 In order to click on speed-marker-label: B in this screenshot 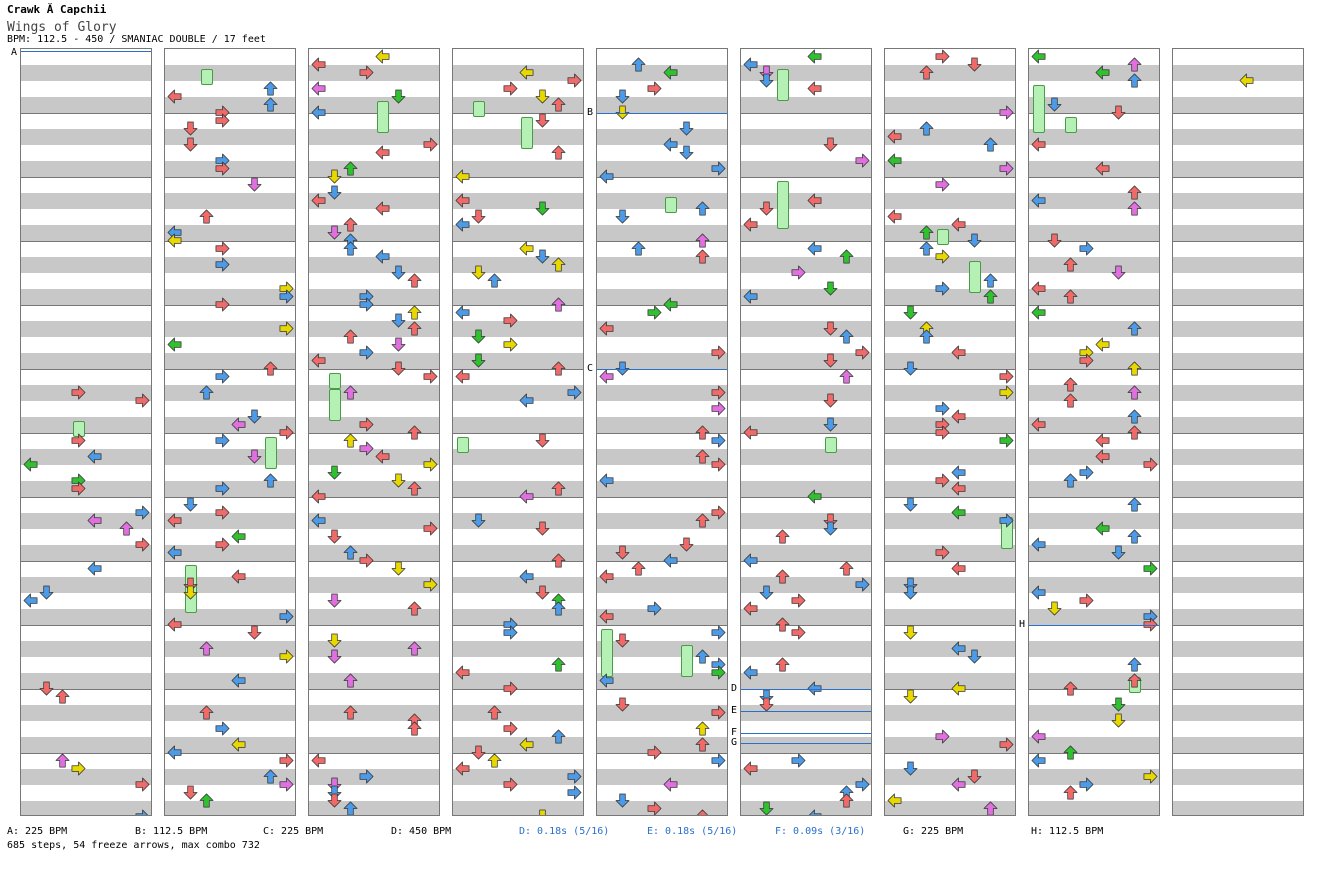, I will do `click(590, 112)`.